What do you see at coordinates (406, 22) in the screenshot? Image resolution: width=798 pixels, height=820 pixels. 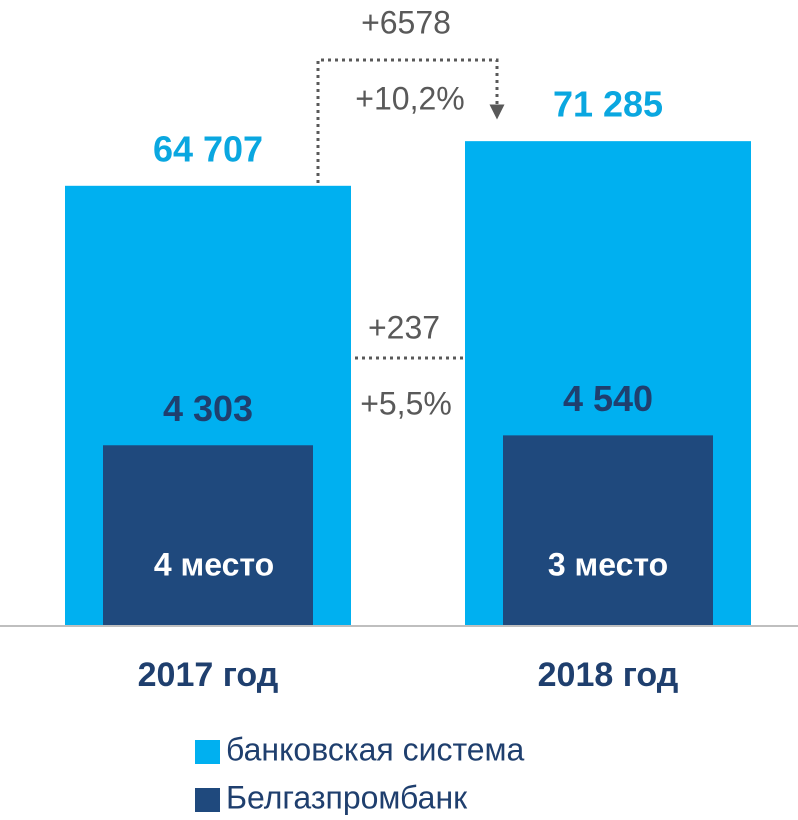 I see `annotation: +6578` at bounding box center [406, 22].